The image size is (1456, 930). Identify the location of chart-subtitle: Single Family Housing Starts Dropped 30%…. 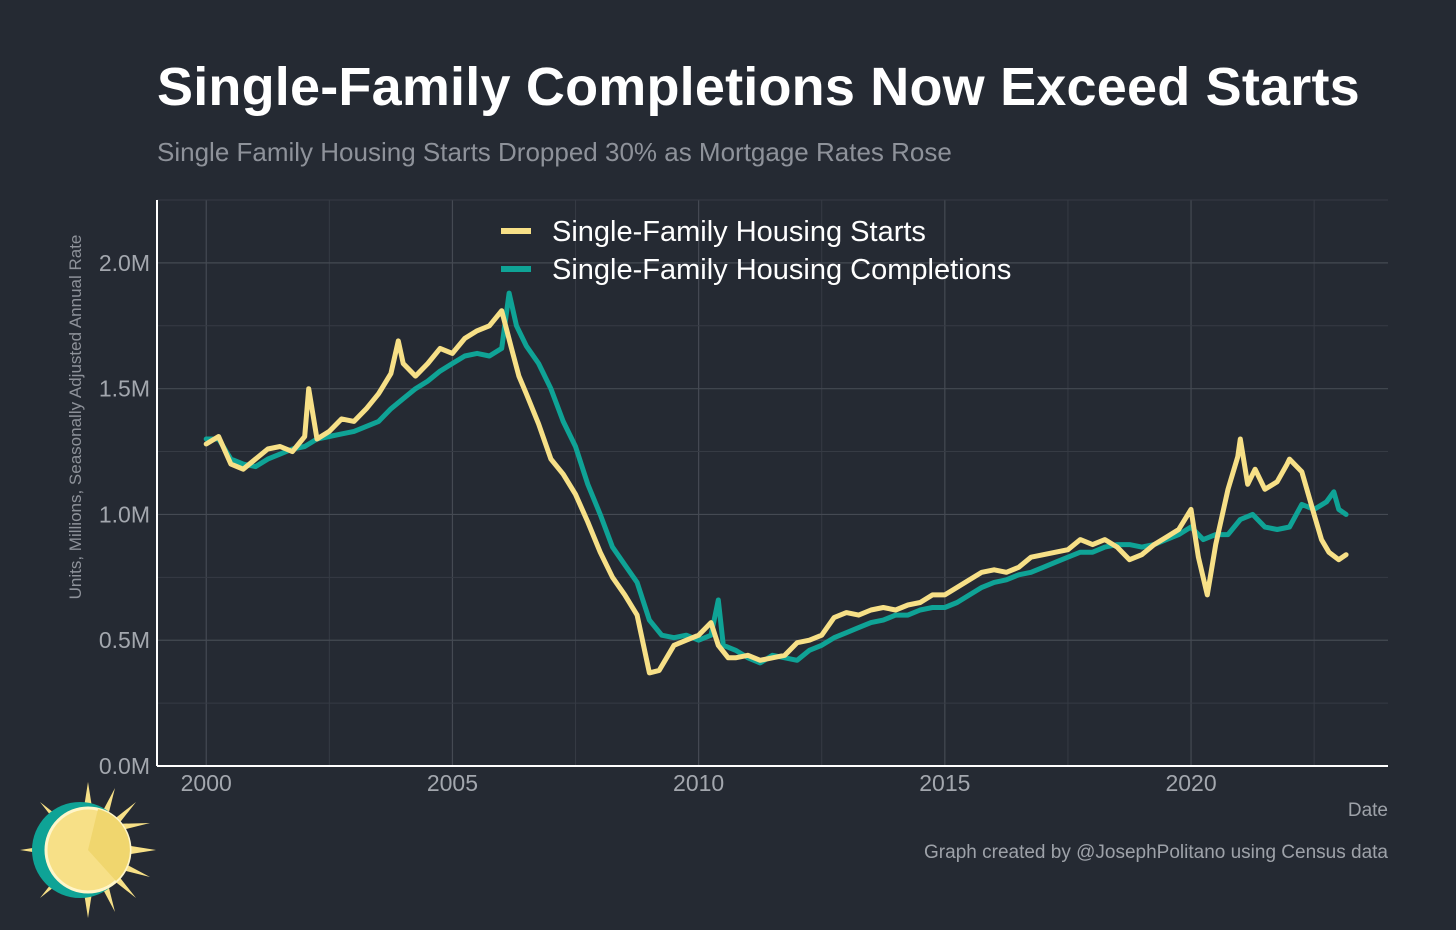
(554, 152).